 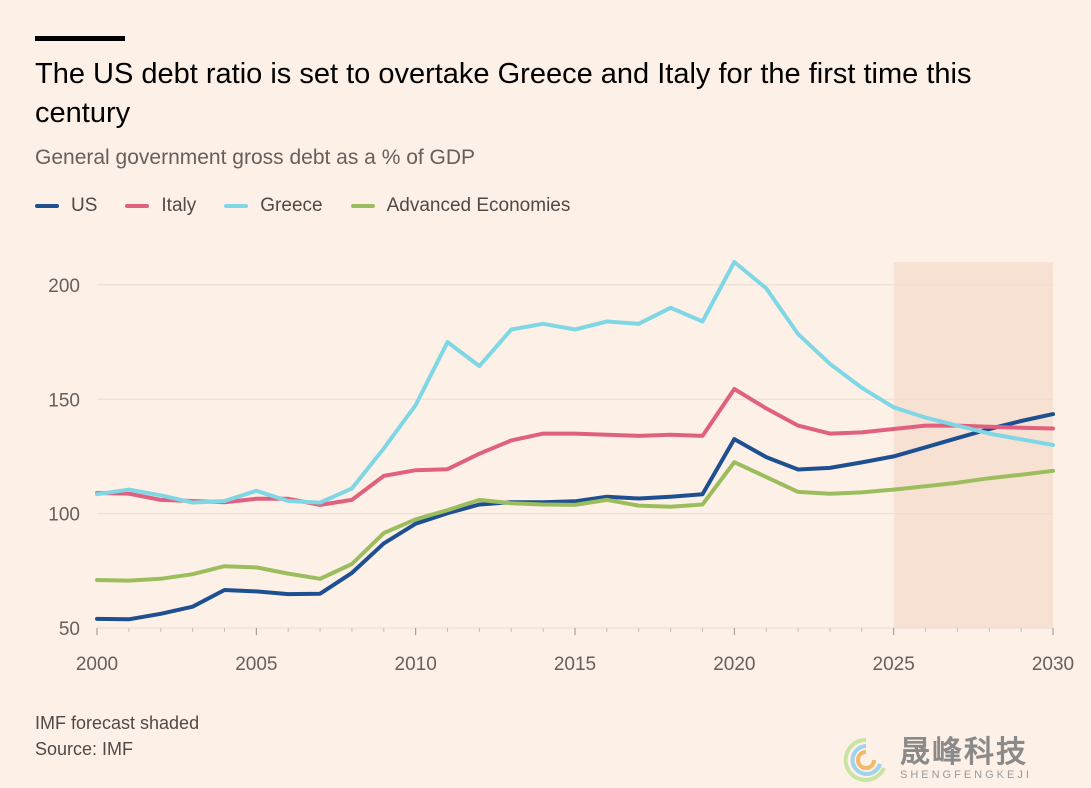 What do you see at coordinates (291, 205) in the screenshot?
I see `legend-label-greece: Greece` at bounding box center [291, 205].